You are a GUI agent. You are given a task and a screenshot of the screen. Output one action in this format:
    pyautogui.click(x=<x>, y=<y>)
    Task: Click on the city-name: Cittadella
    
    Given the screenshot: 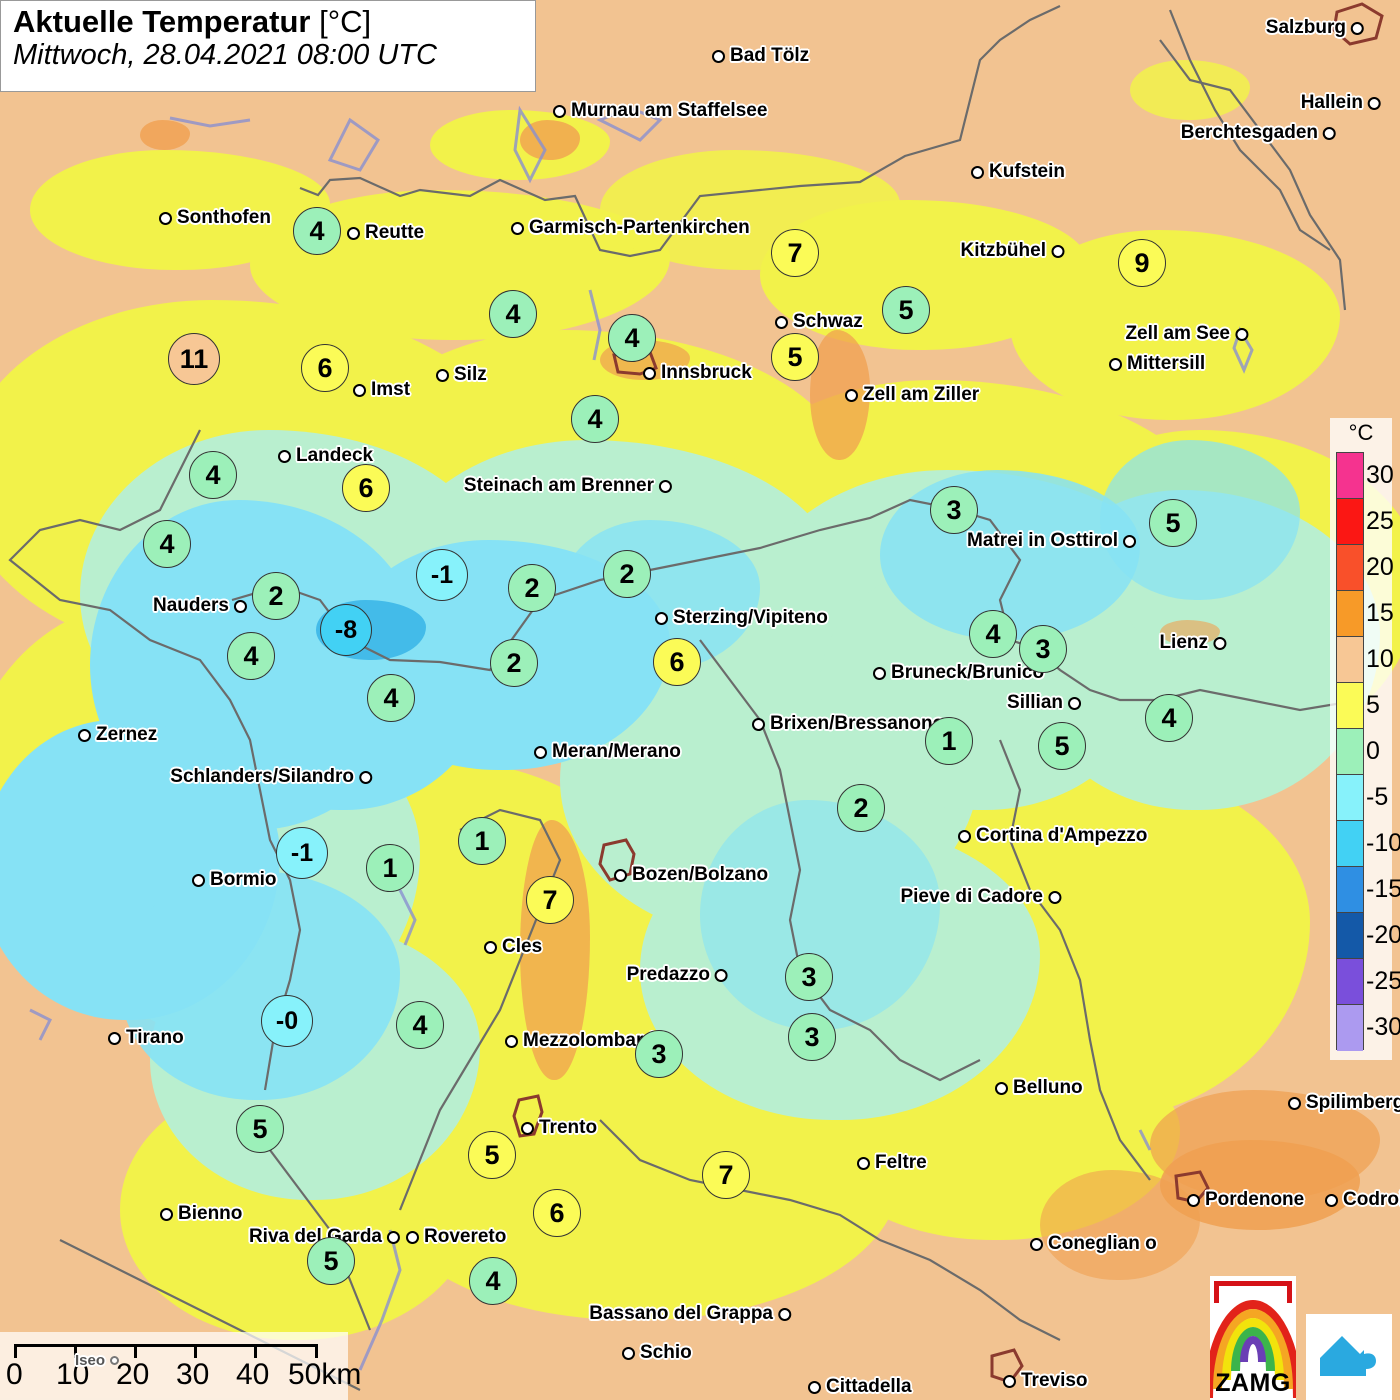 What is the action you would take?
    pyautogui.click(x=869, y=1386)
    